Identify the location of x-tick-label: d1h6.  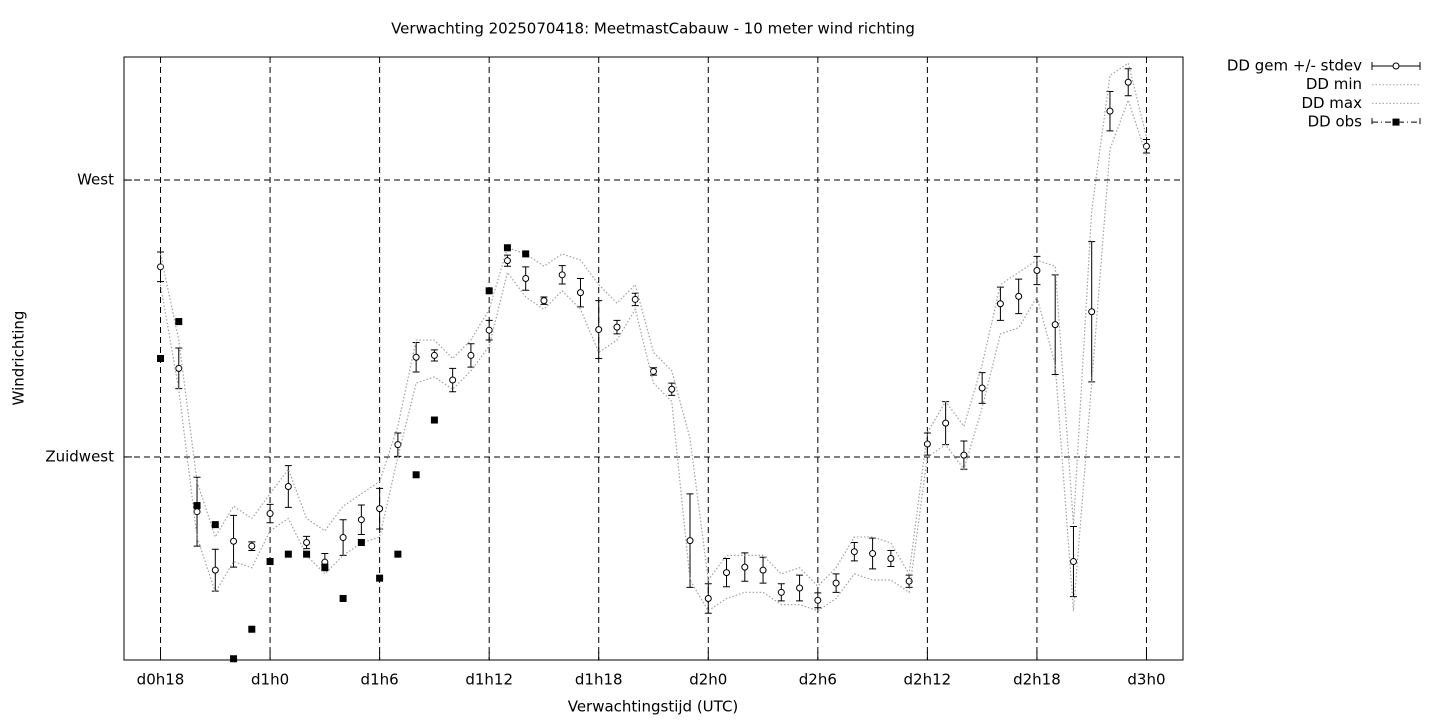
(380, 680).